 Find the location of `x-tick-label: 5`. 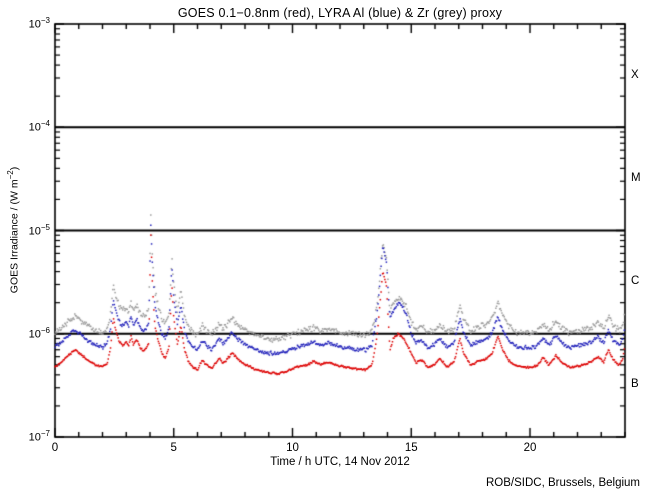

x-tick-label: 5 is located at coordinates (173, 448).